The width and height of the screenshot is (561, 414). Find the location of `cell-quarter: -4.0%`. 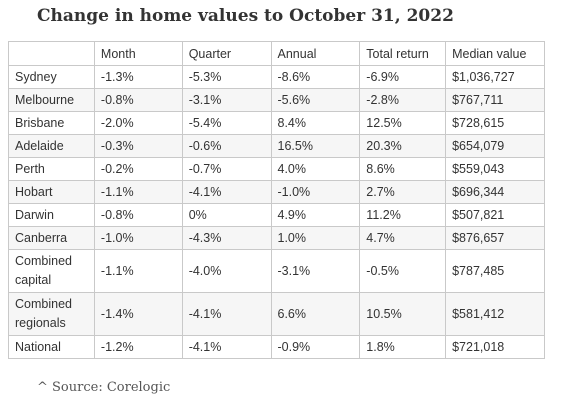

cell-quarter: -4.0% is located at coordinates (226, 271).